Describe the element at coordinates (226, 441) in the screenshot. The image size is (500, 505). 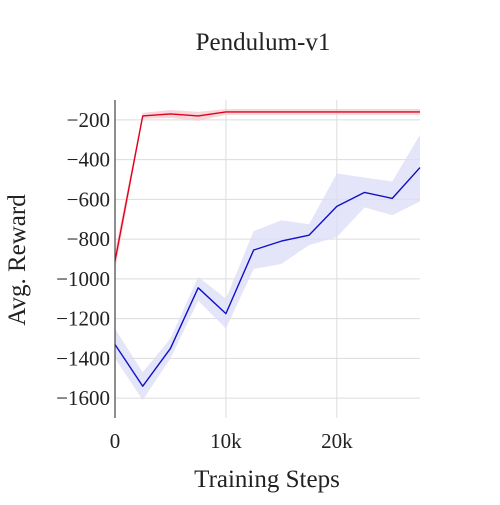
I see `x-tick-label: 10k` at that location.